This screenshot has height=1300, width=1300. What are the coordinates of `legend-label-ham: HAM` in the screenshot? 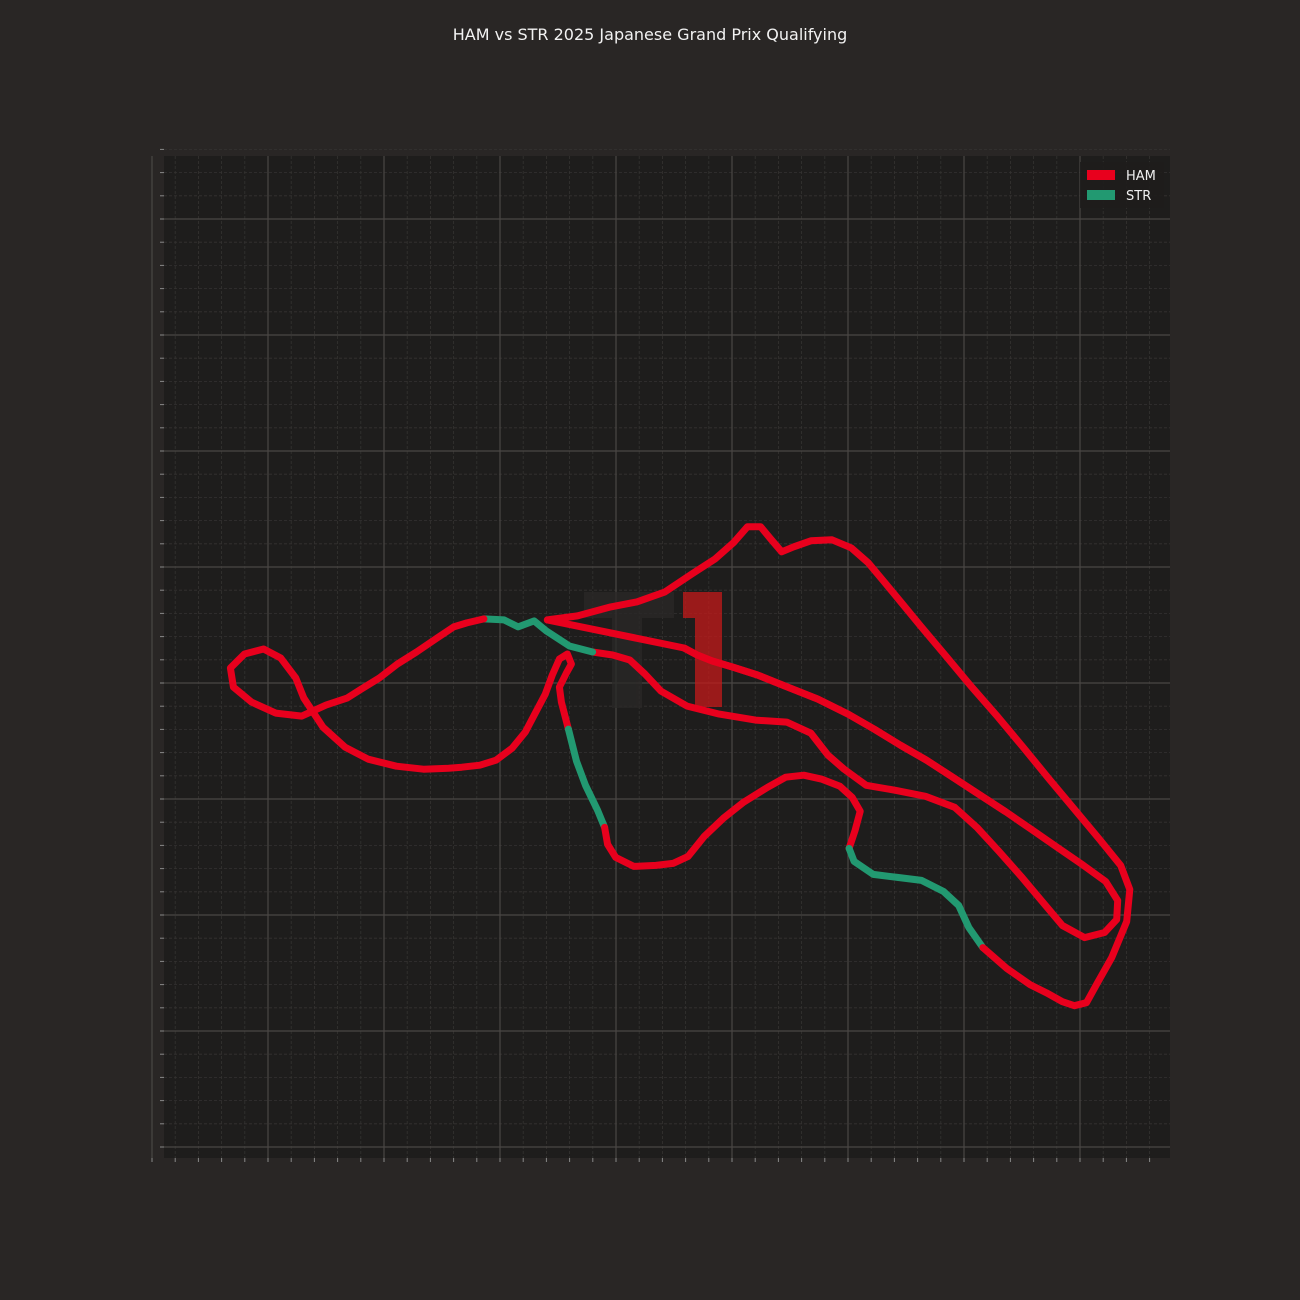 It's located at (1141, 176).